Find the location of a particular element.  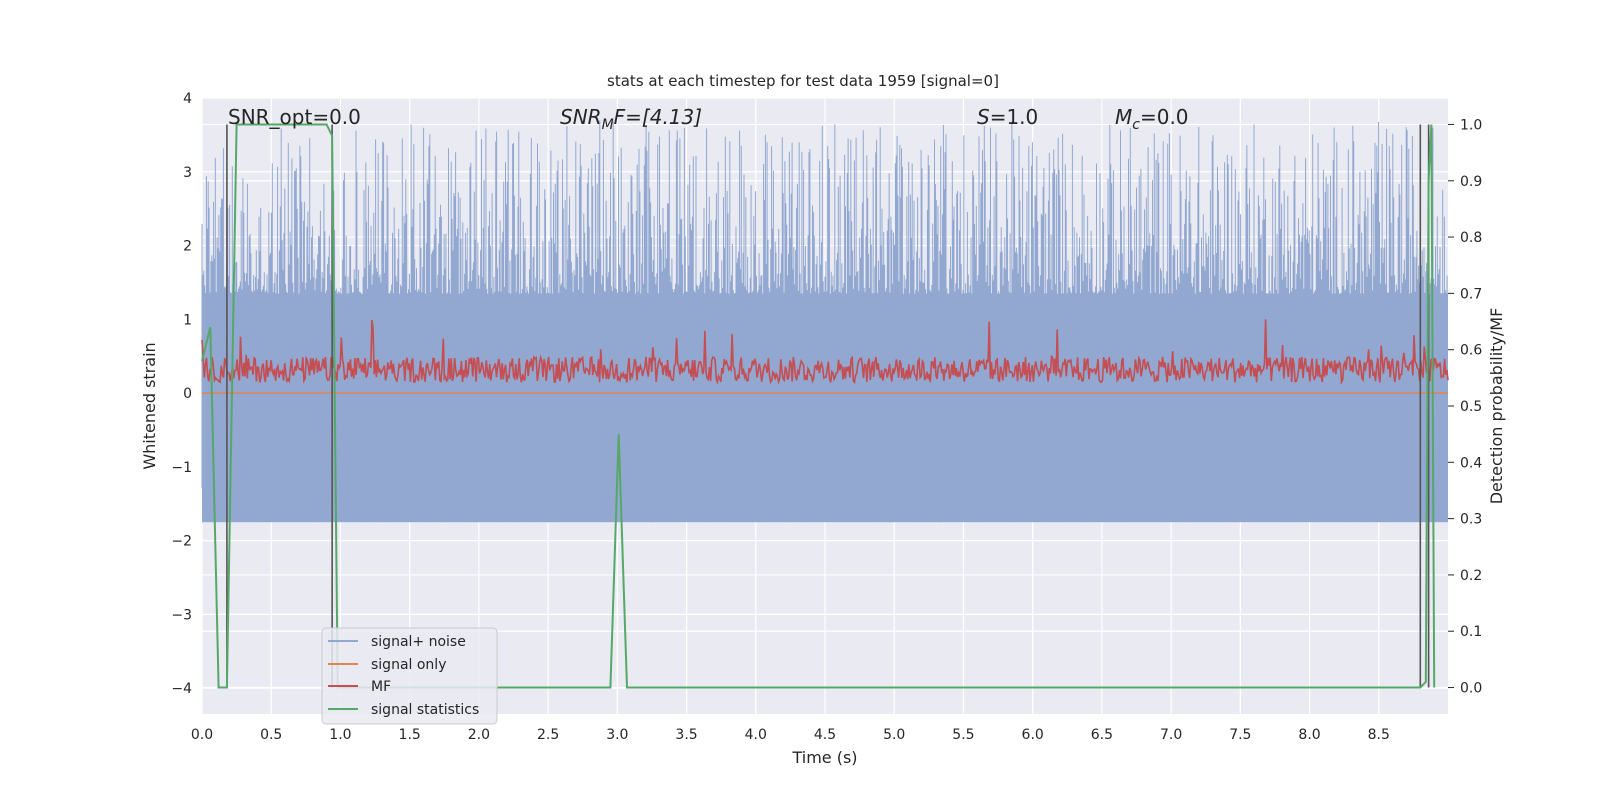

y-tick-label: 2 is located at coordinates (187, 247).